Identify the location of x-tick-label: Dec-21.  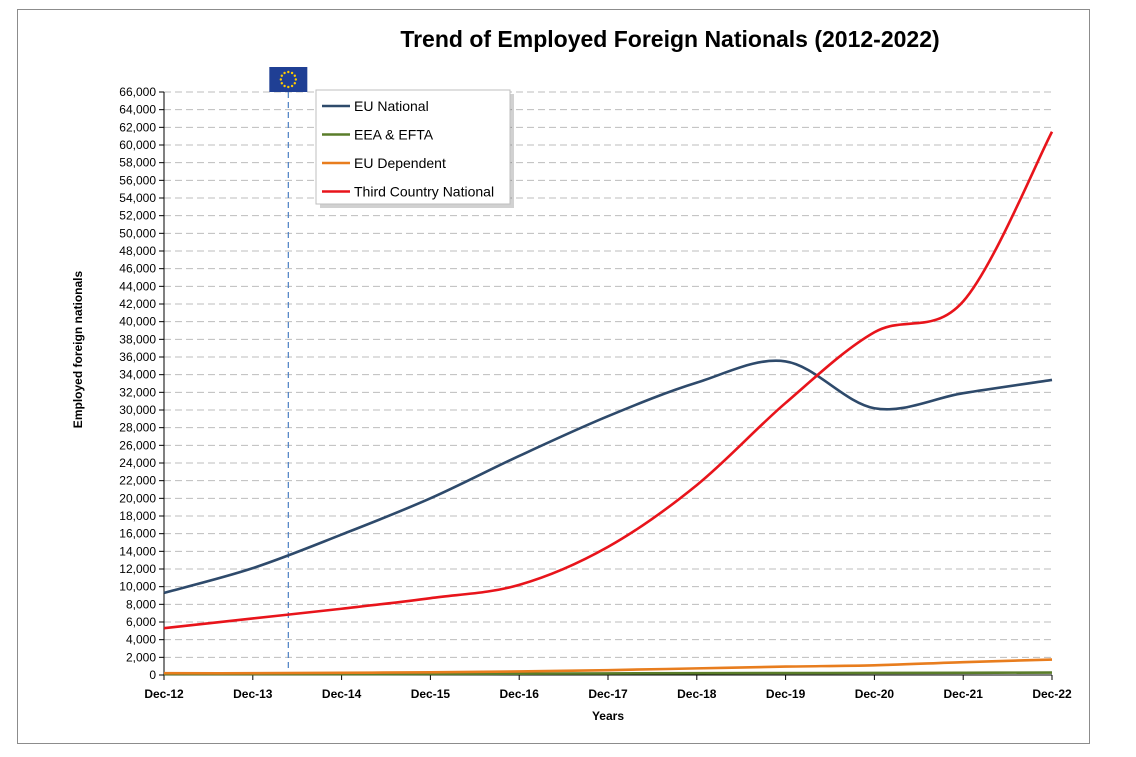
(964, 694).